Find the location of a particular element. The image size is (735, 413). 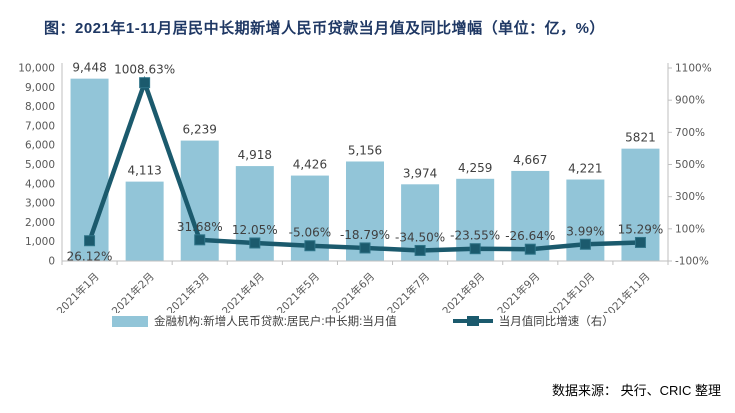

bar-value-label: 4,259 is located at coordinates (475, 168).